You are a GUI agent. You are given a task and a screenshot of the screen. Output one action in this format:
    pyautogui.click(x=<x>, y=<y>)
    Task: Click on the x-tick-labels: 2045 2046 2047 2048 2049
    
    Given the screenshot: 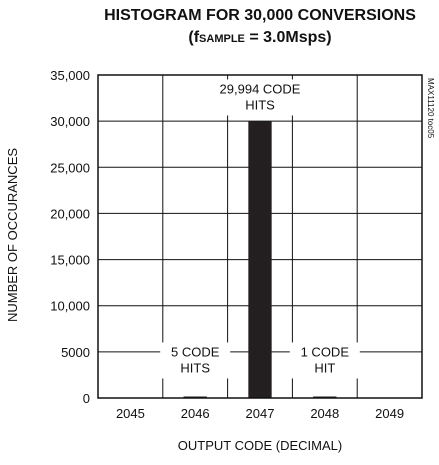 What is the action you would take?
    pyautogui.click(x=260, y=413)
    